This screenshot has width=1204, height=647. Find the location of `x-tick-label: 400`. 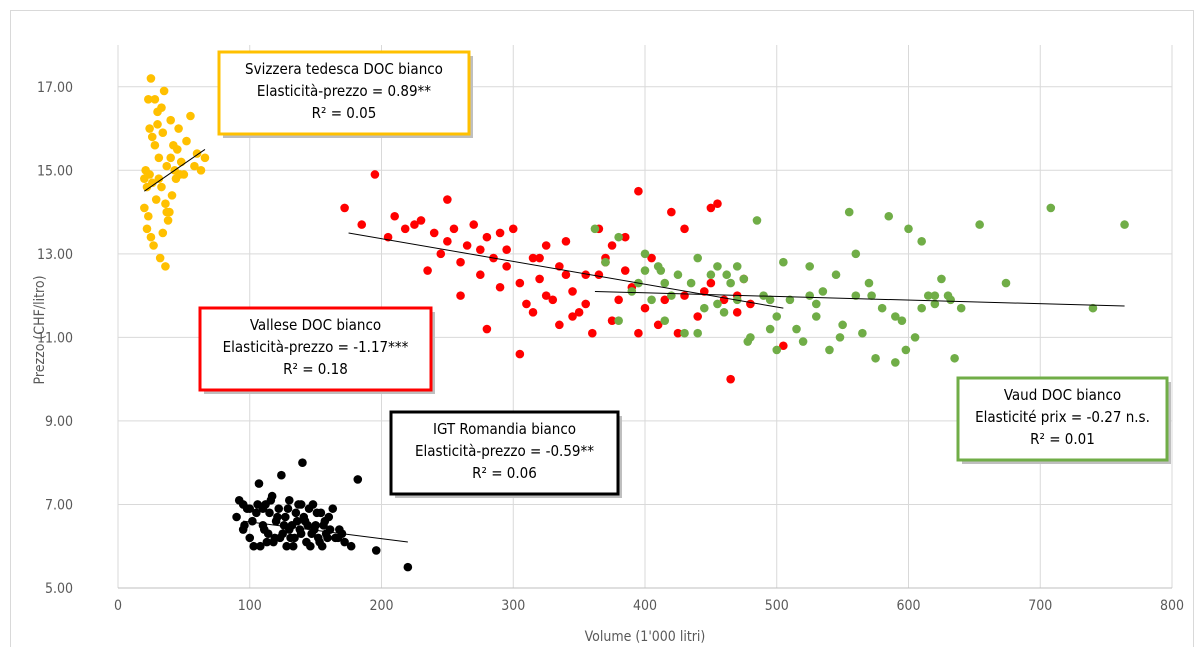

x-tick-label: 400 is located at coordinates (645, 606).